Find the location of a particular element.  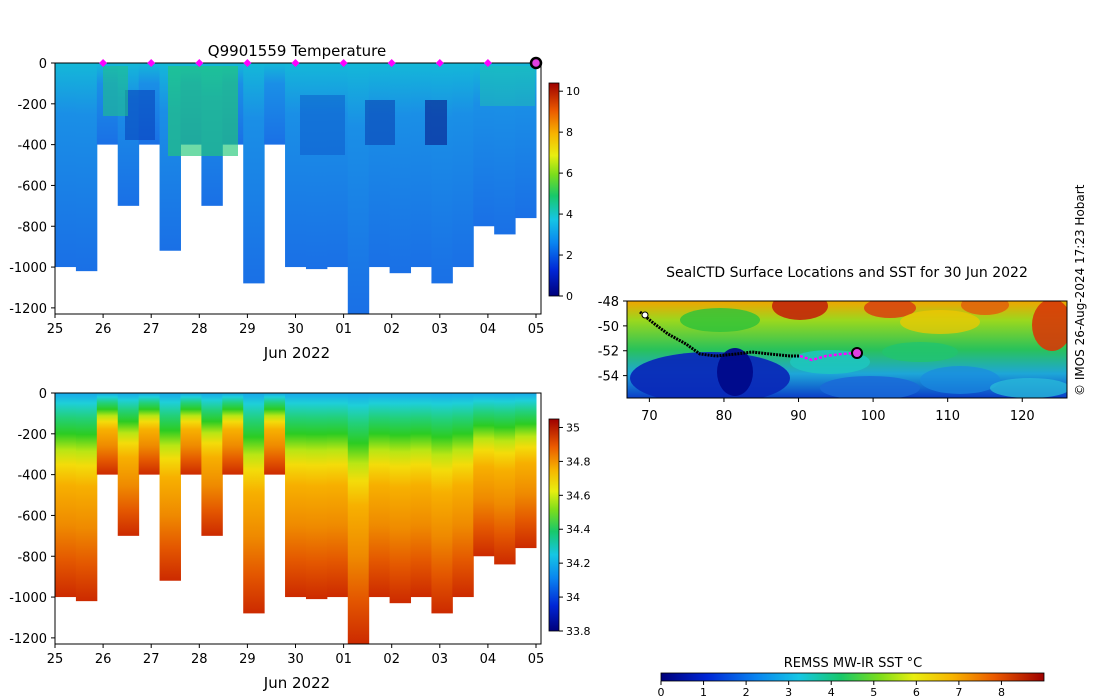

colorbar-tick-label: 34 is located at coordinates (573, 597).